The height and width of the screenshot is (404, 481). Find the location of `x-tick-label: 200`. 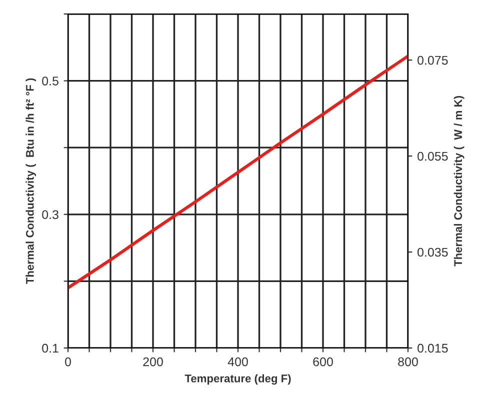

x-tick-label: 200 is located at coordinates (153, 361).